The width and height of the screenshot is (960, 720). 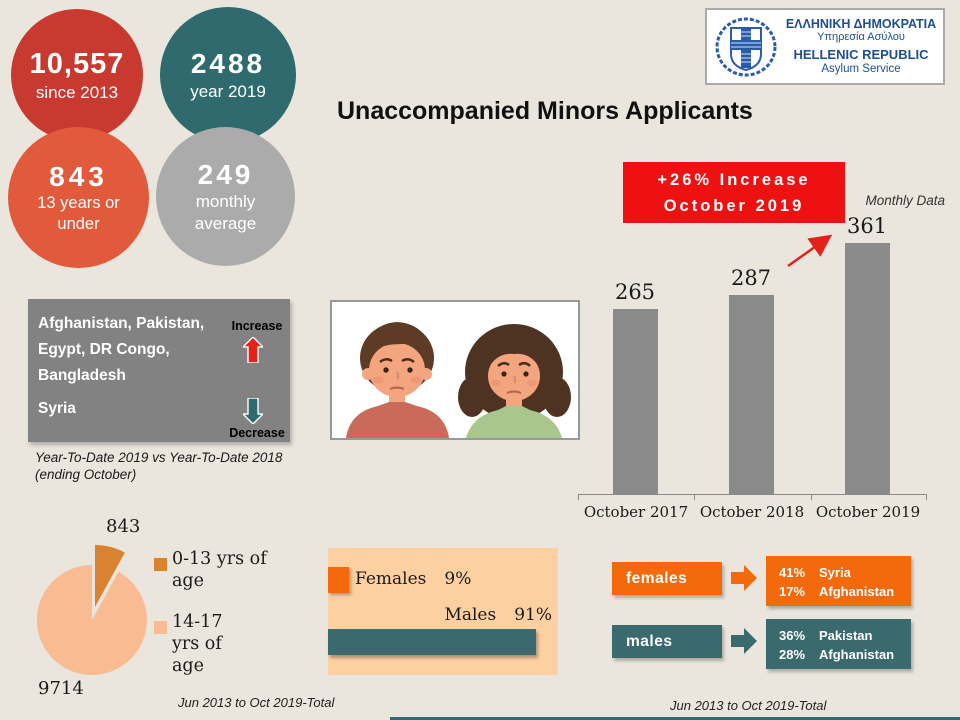 I want to click on legend-label-14-17: 14-17 yrs of age, so click(x=197, y=644).